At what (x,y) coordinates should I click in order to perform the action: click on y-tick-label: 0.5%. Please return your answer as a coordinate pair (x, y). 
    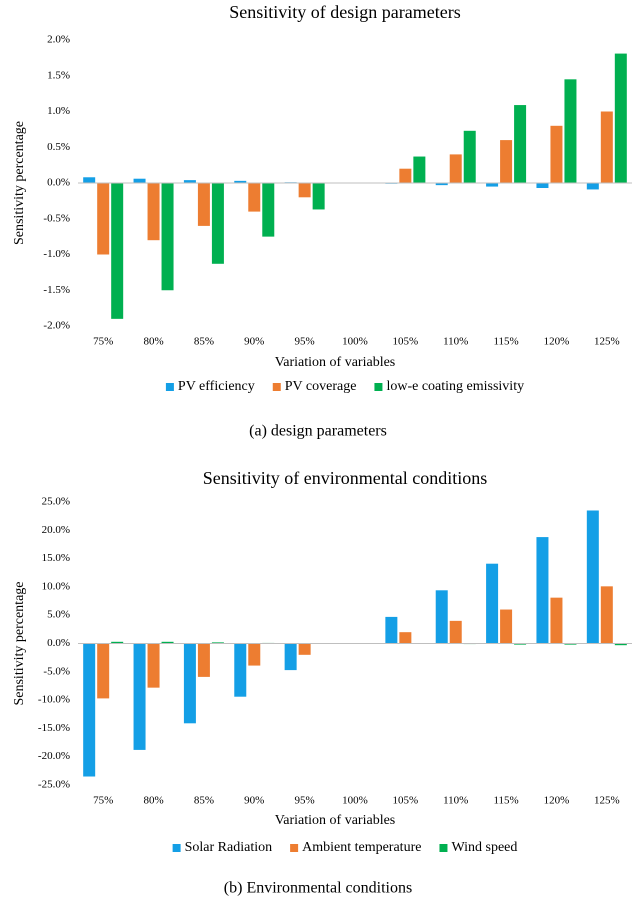
    Looking at the image, I should click on (58, 147).